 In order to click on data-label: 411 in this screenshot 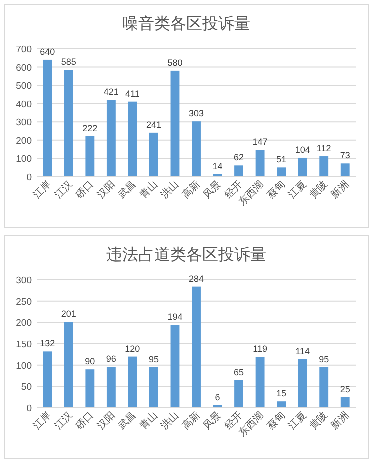, I will do `click(133, 93)`.